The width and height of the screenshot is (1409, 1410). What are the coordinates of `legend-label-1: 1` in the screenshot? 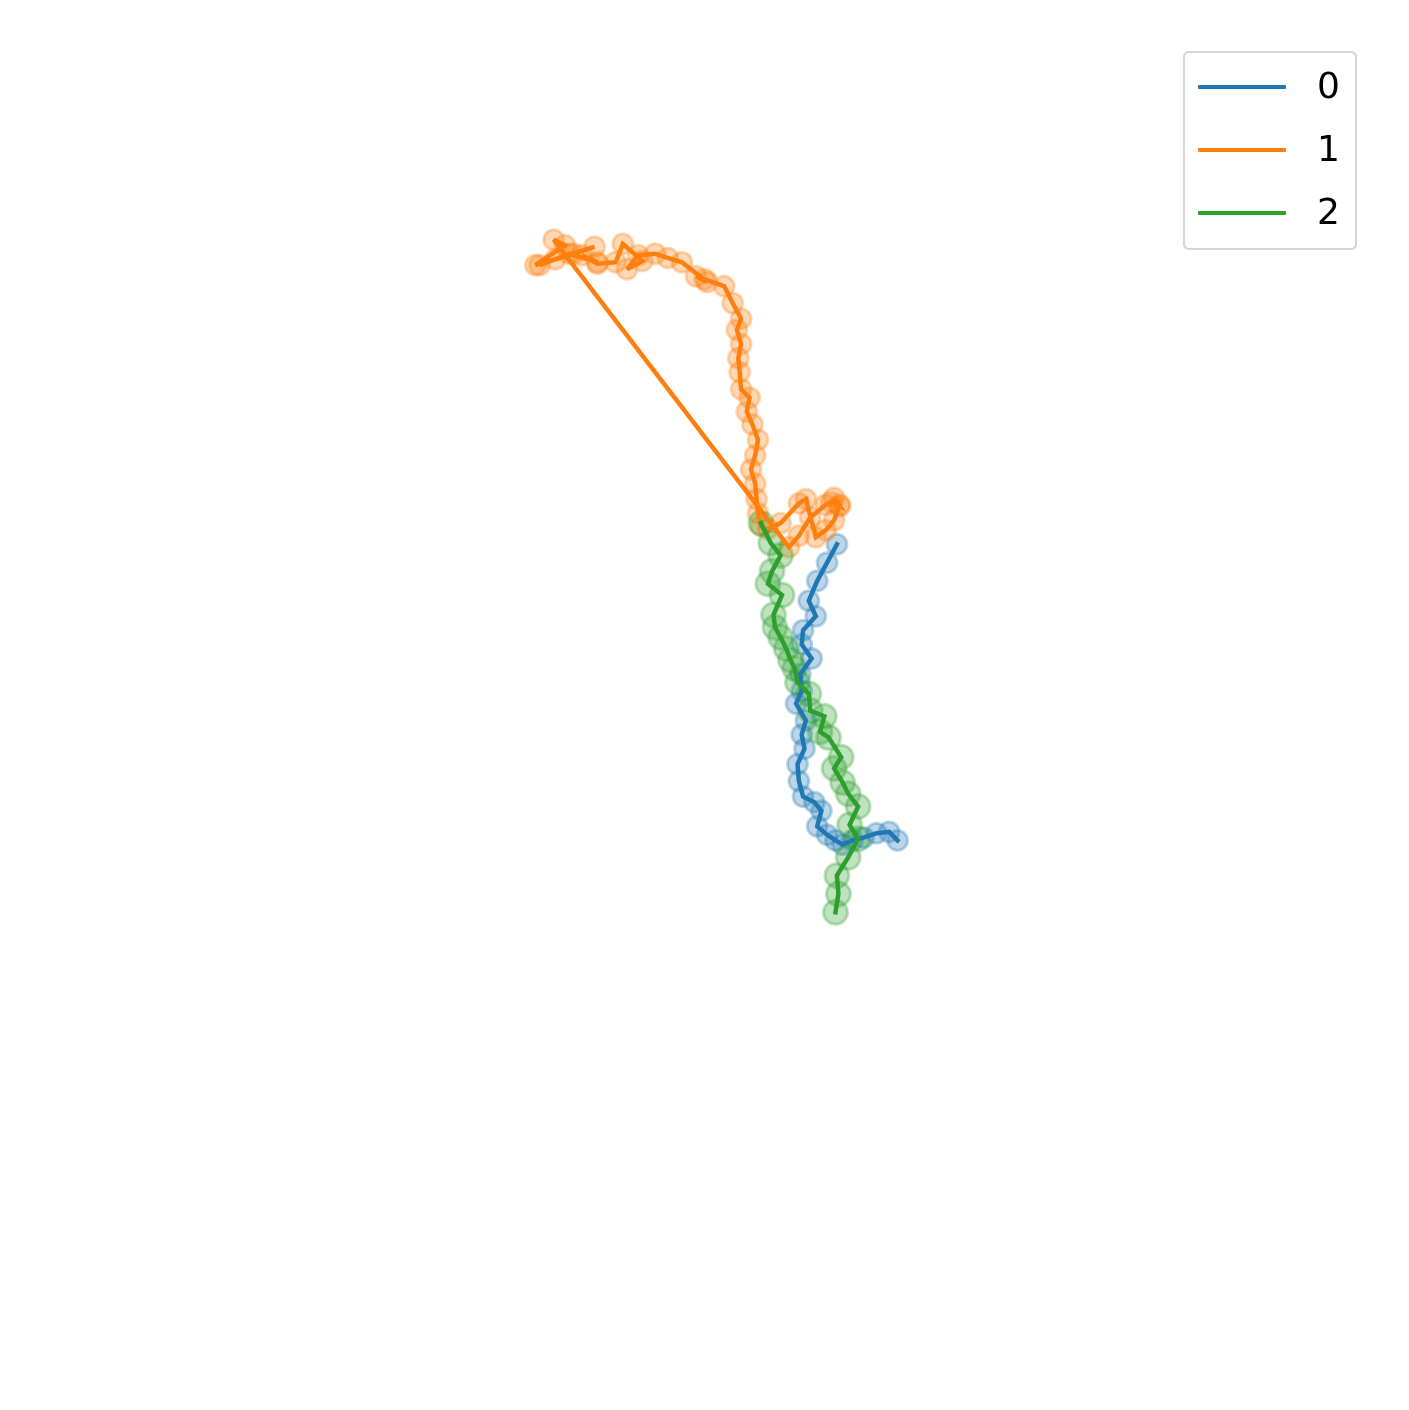 It's located at (1328, 149).